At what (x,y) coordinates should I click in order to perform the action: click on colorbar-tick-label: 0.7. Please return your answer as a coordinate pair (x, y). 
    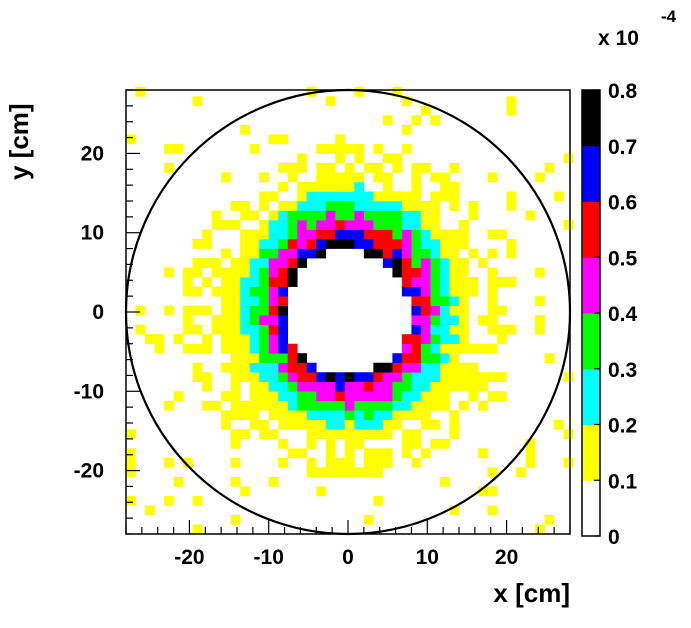
    Looking at the image, I should click on (622, 147).